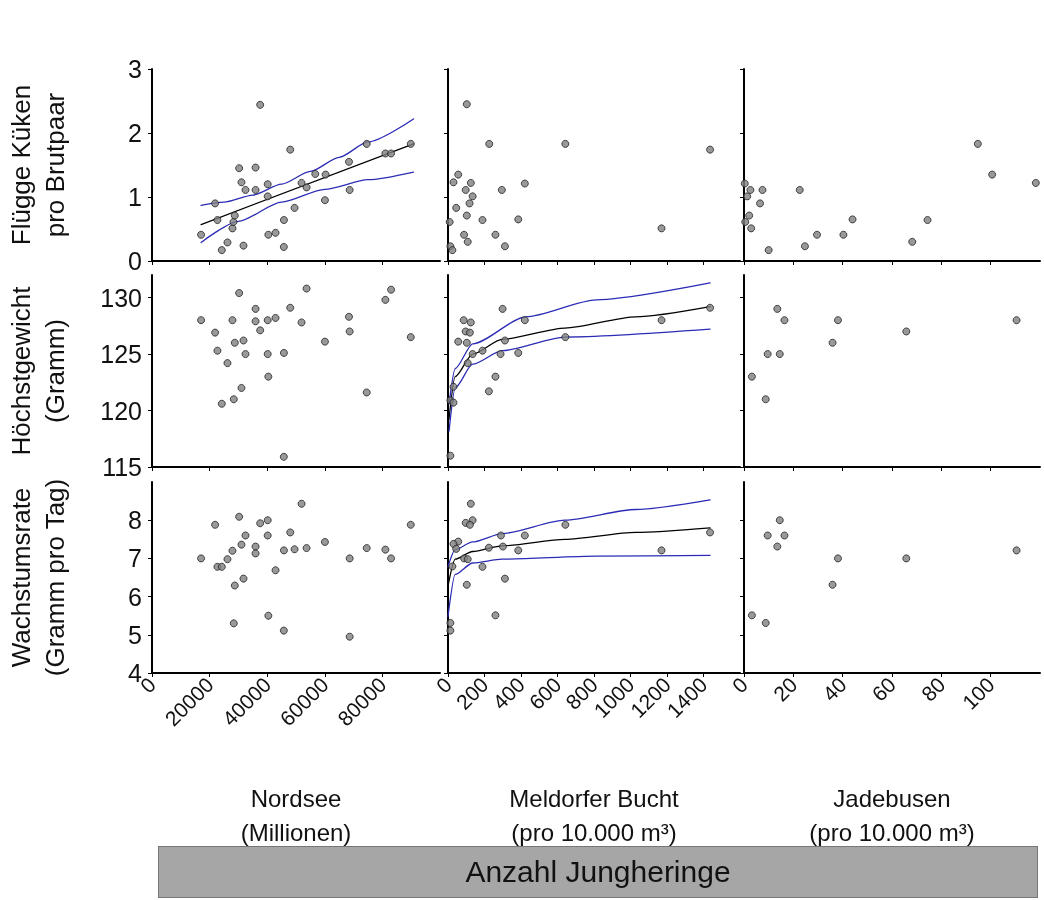  Describe the element at coordinates (121, 354) in the screenshot. I see `y-tick-label: 125` at that location.